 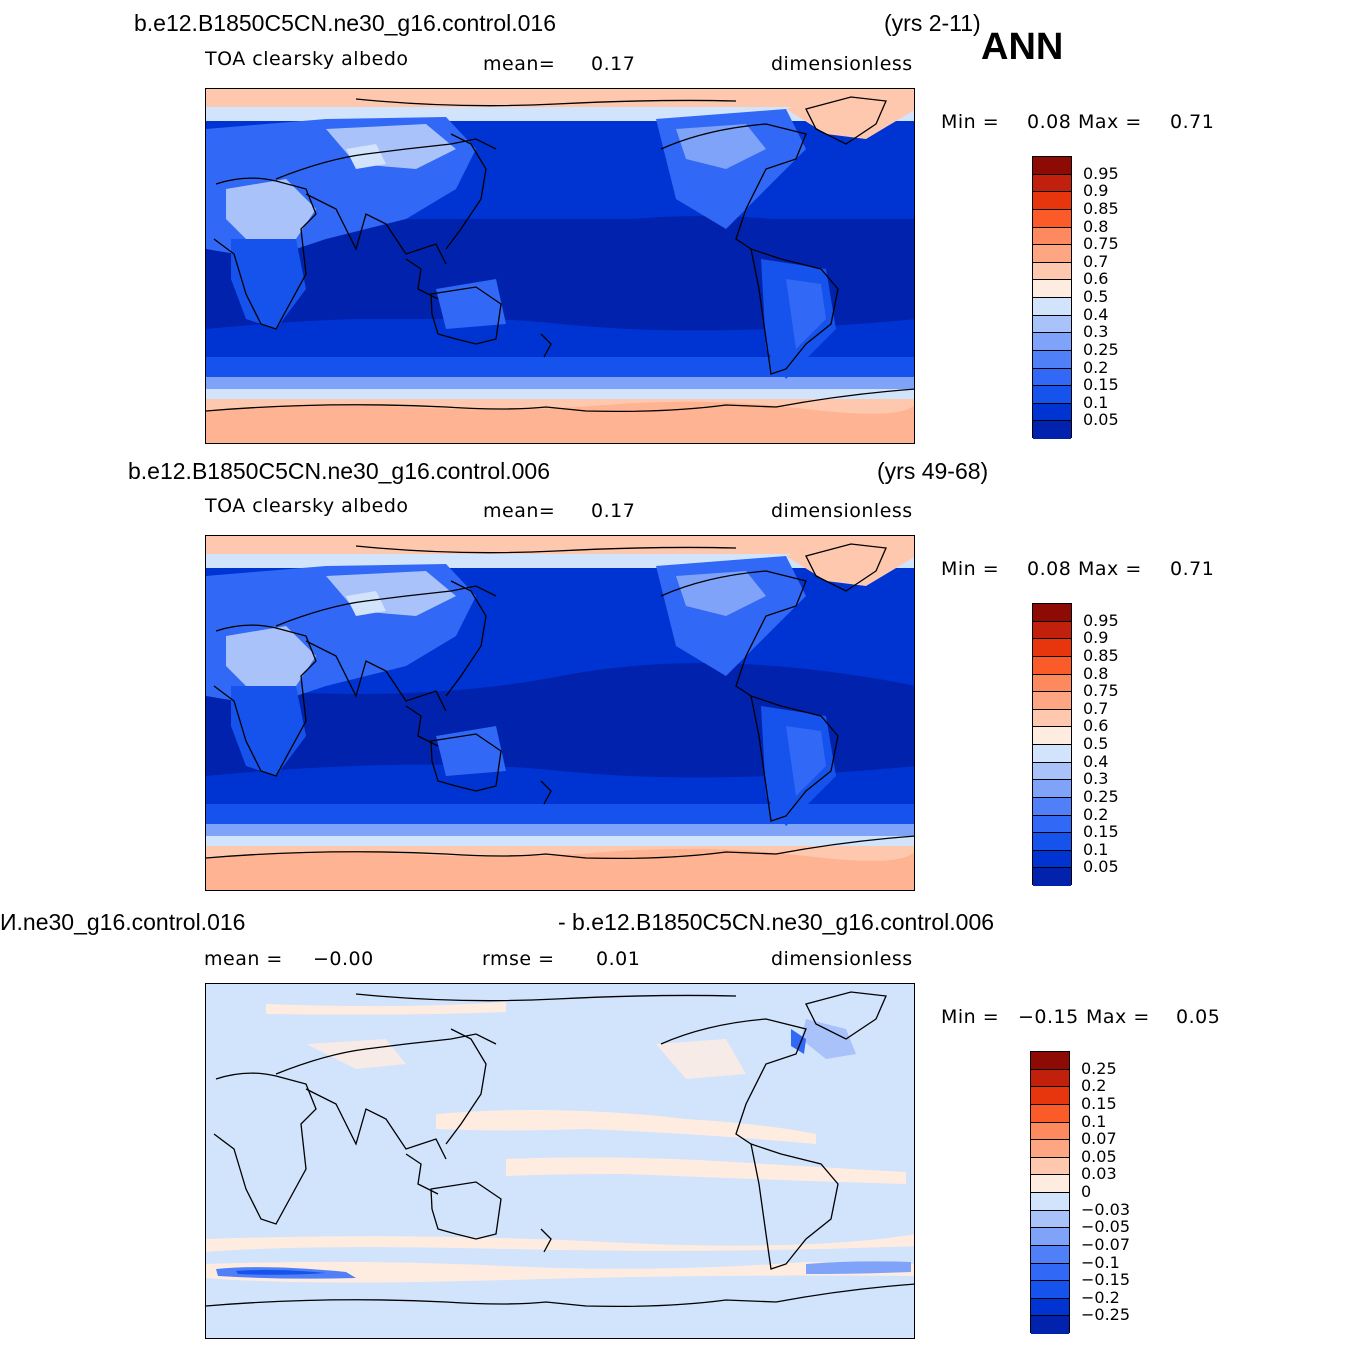 What do you see at coordinates (1101, 385) in the screenshot?
I see `panel1-colorbar-level-label: 0.15` at bounding box center [1101, 385].